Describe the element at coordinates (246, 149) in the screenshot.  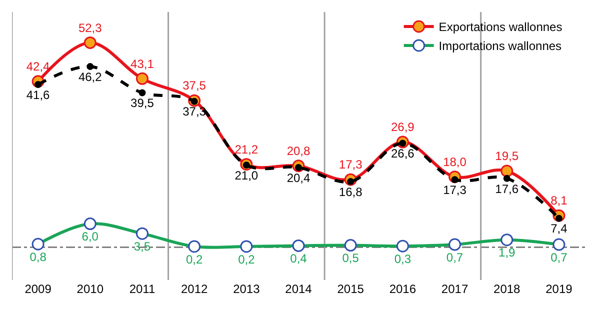
I see `data-label: 21,2` at that location.